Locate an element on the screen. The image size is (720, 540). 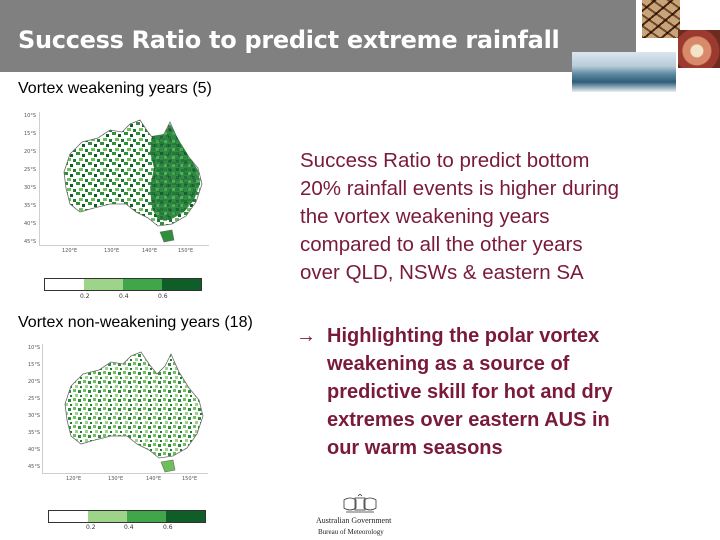
agency-name: Bureau of Meteorology is located at coordinates (351, 532).